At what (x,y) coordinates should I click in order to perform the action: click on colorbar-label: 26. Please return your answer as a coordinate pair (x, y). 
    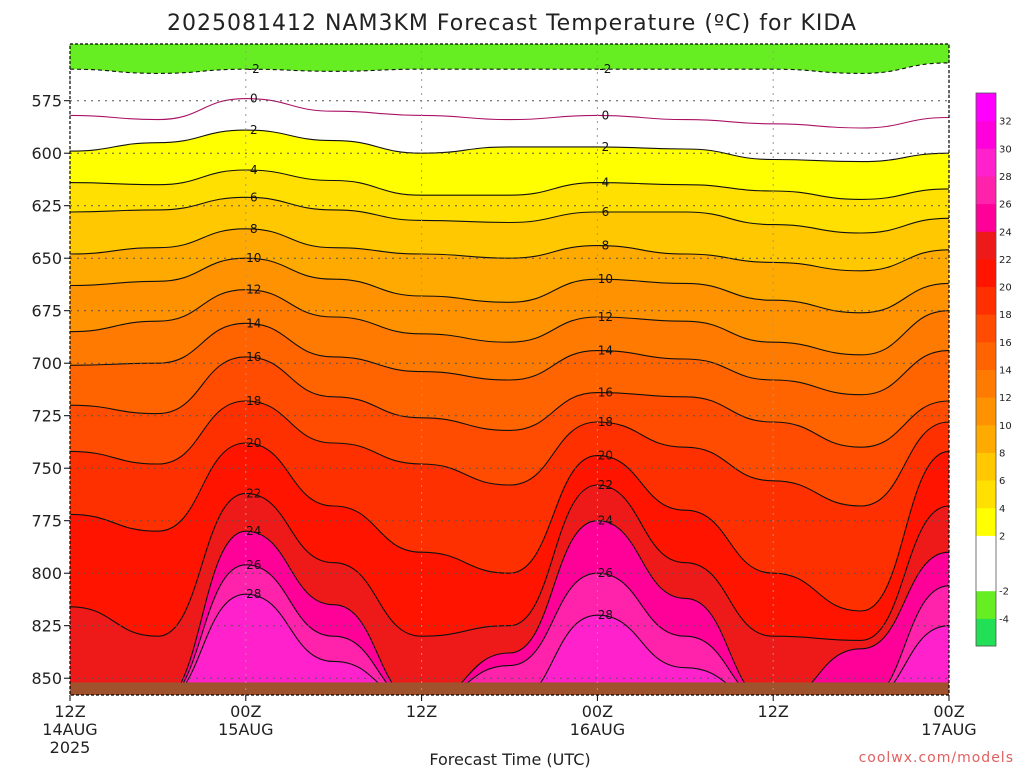
    Looking at the image, I should click on (1005, 205).